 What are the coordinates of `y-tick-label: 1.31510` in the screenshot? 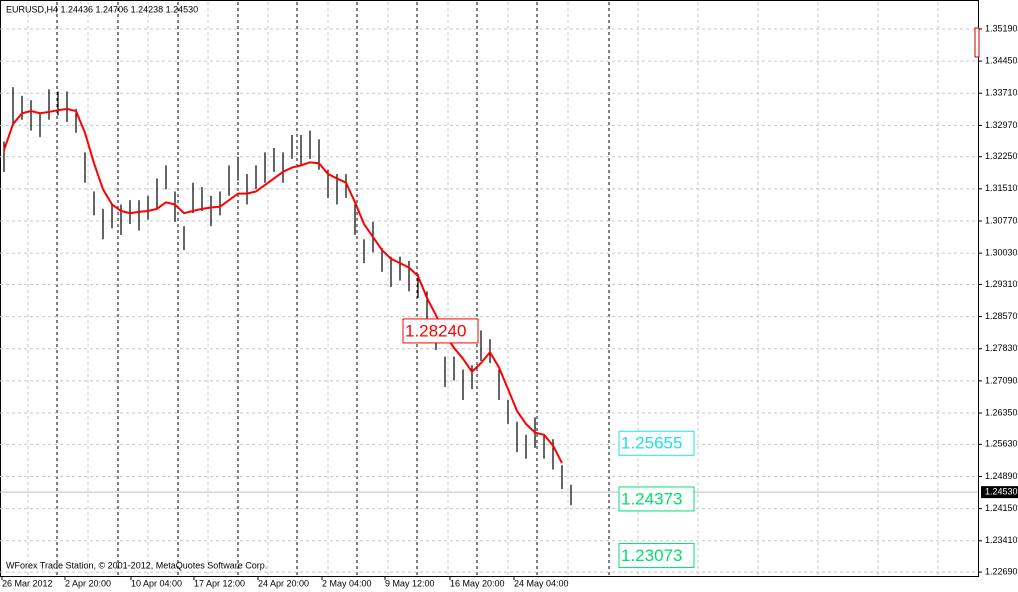 It's located at (1001, 188).